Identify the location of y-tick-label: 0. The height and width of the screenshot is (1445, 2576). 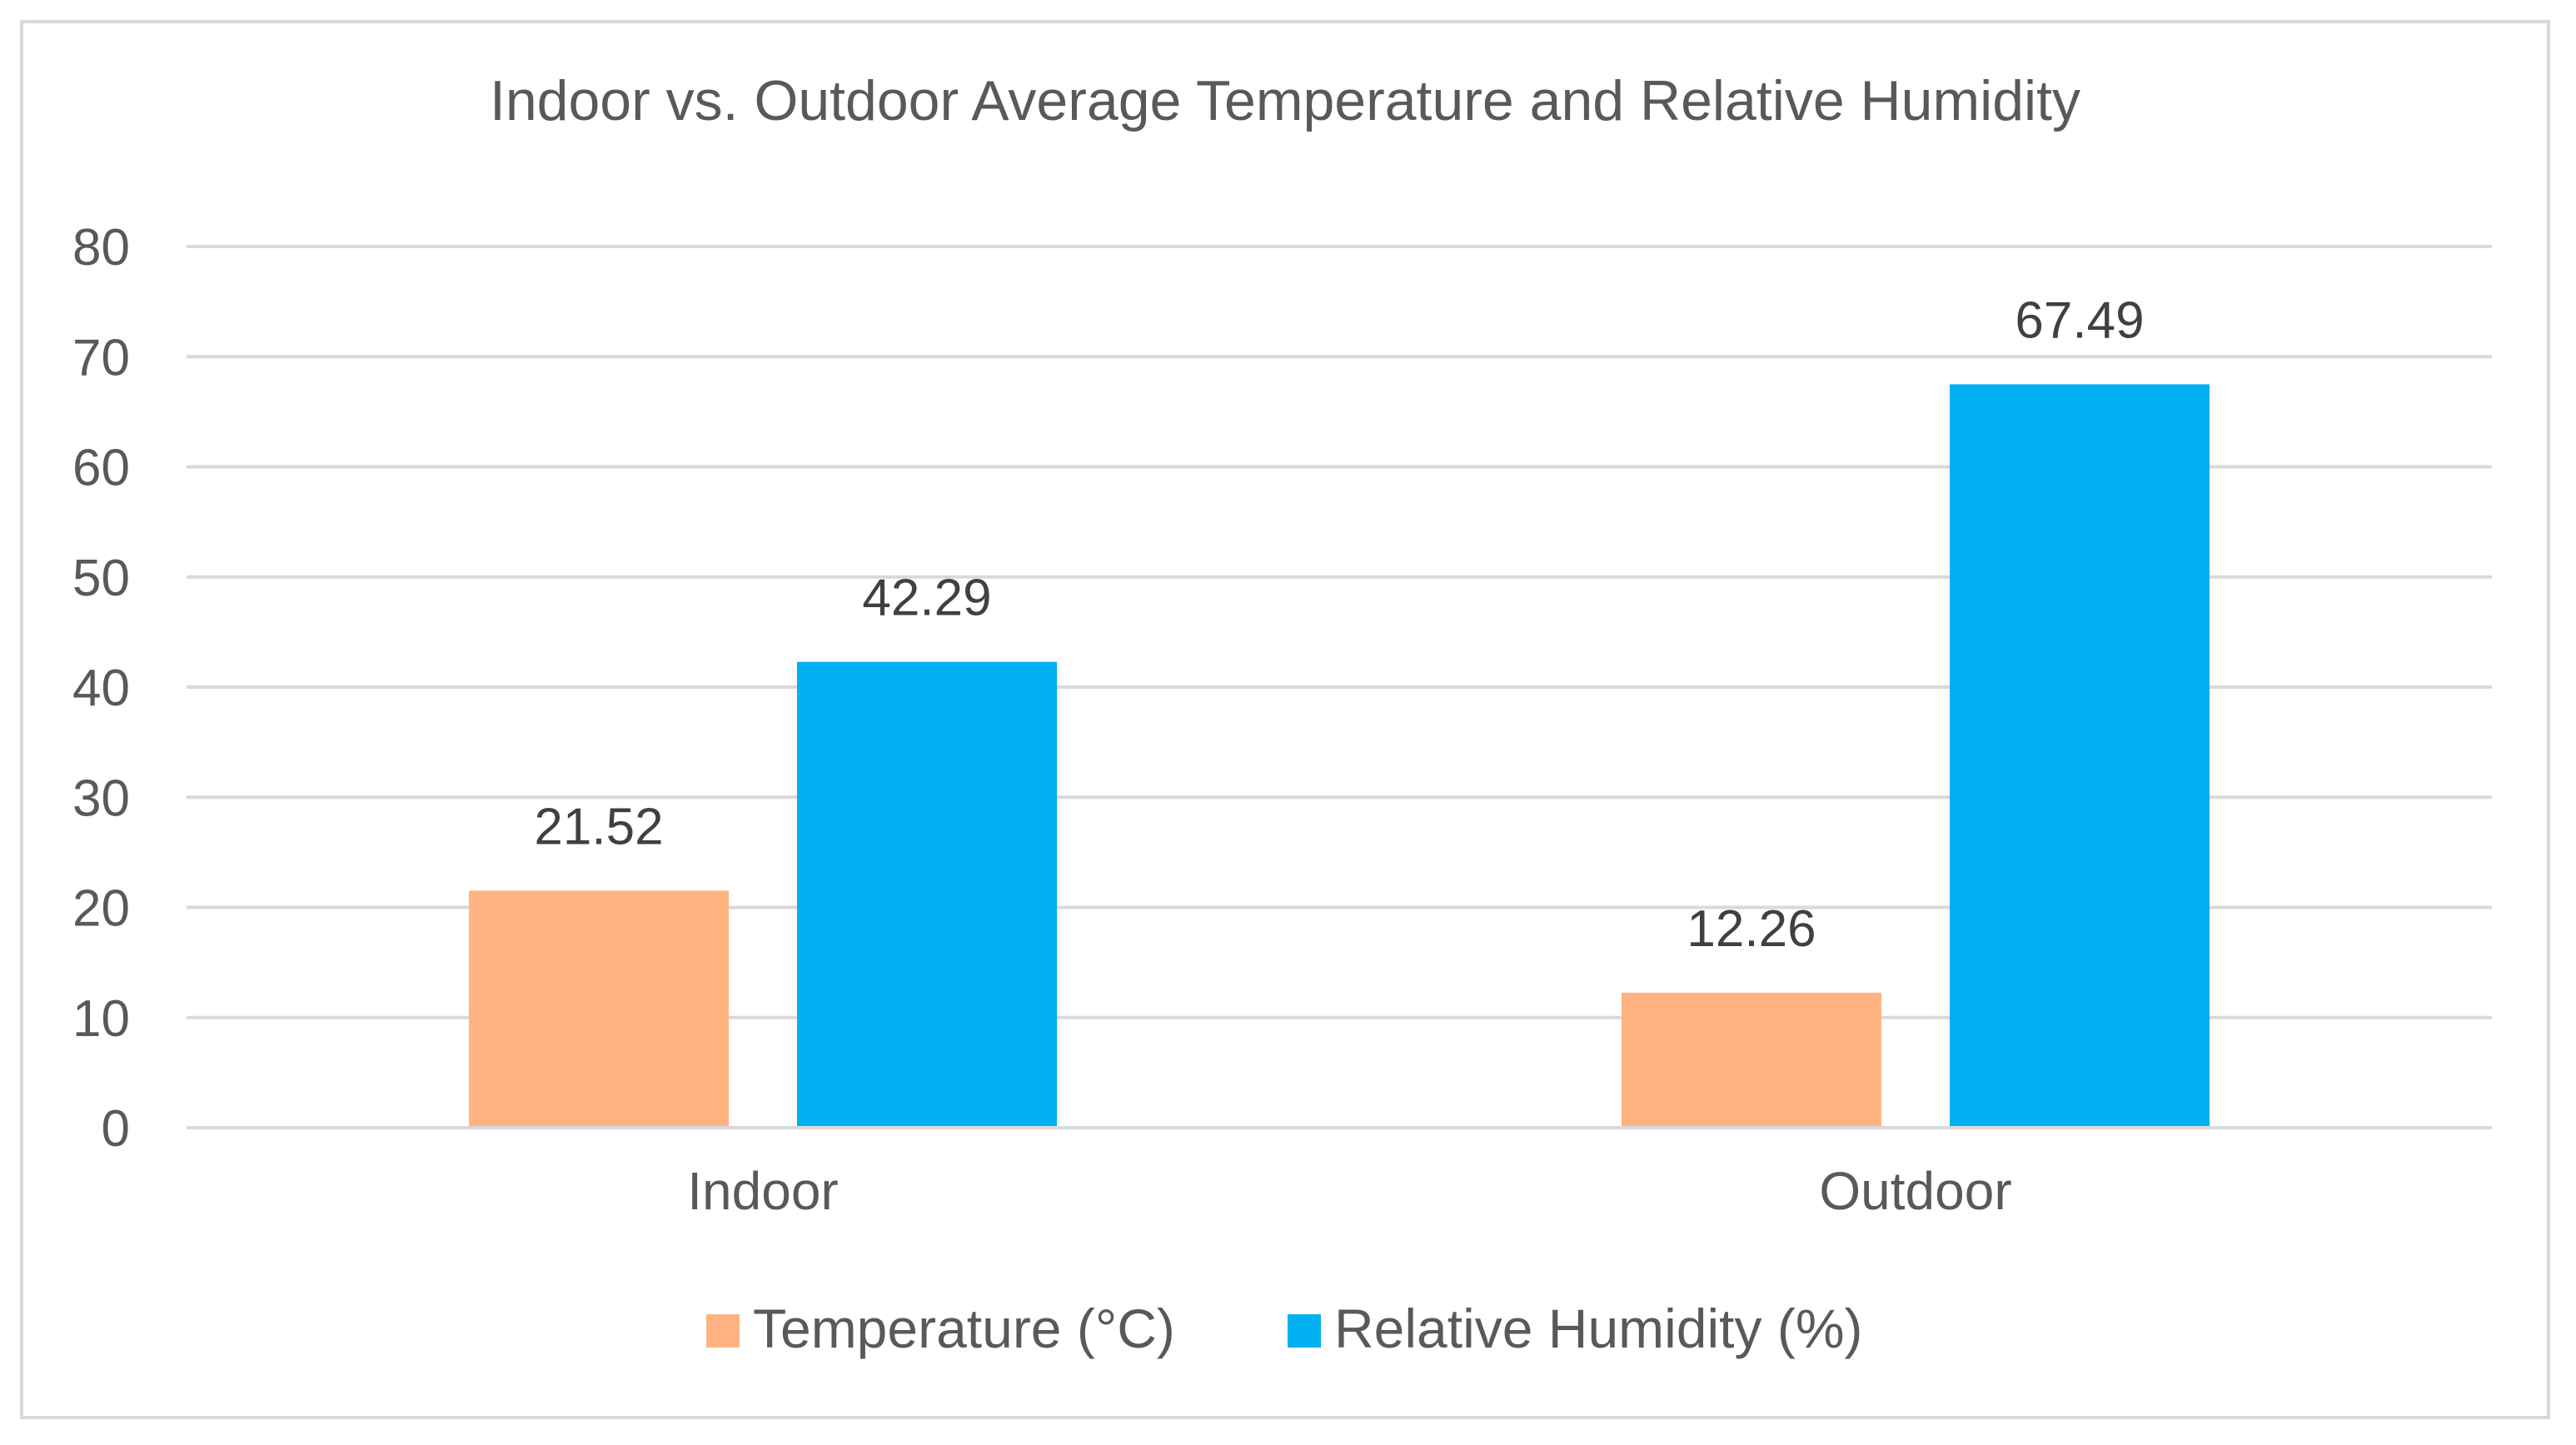
(116, 1129).